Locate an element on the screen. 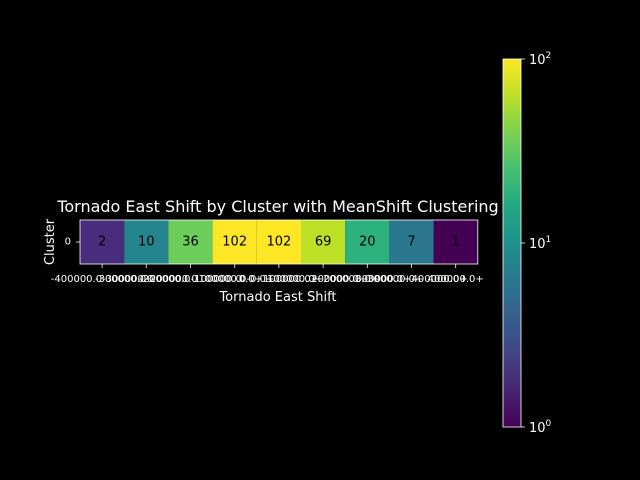 This screenshot has height=480, width=640. x-tick-label: 400000.0+ is located at coordinates (456, 279).